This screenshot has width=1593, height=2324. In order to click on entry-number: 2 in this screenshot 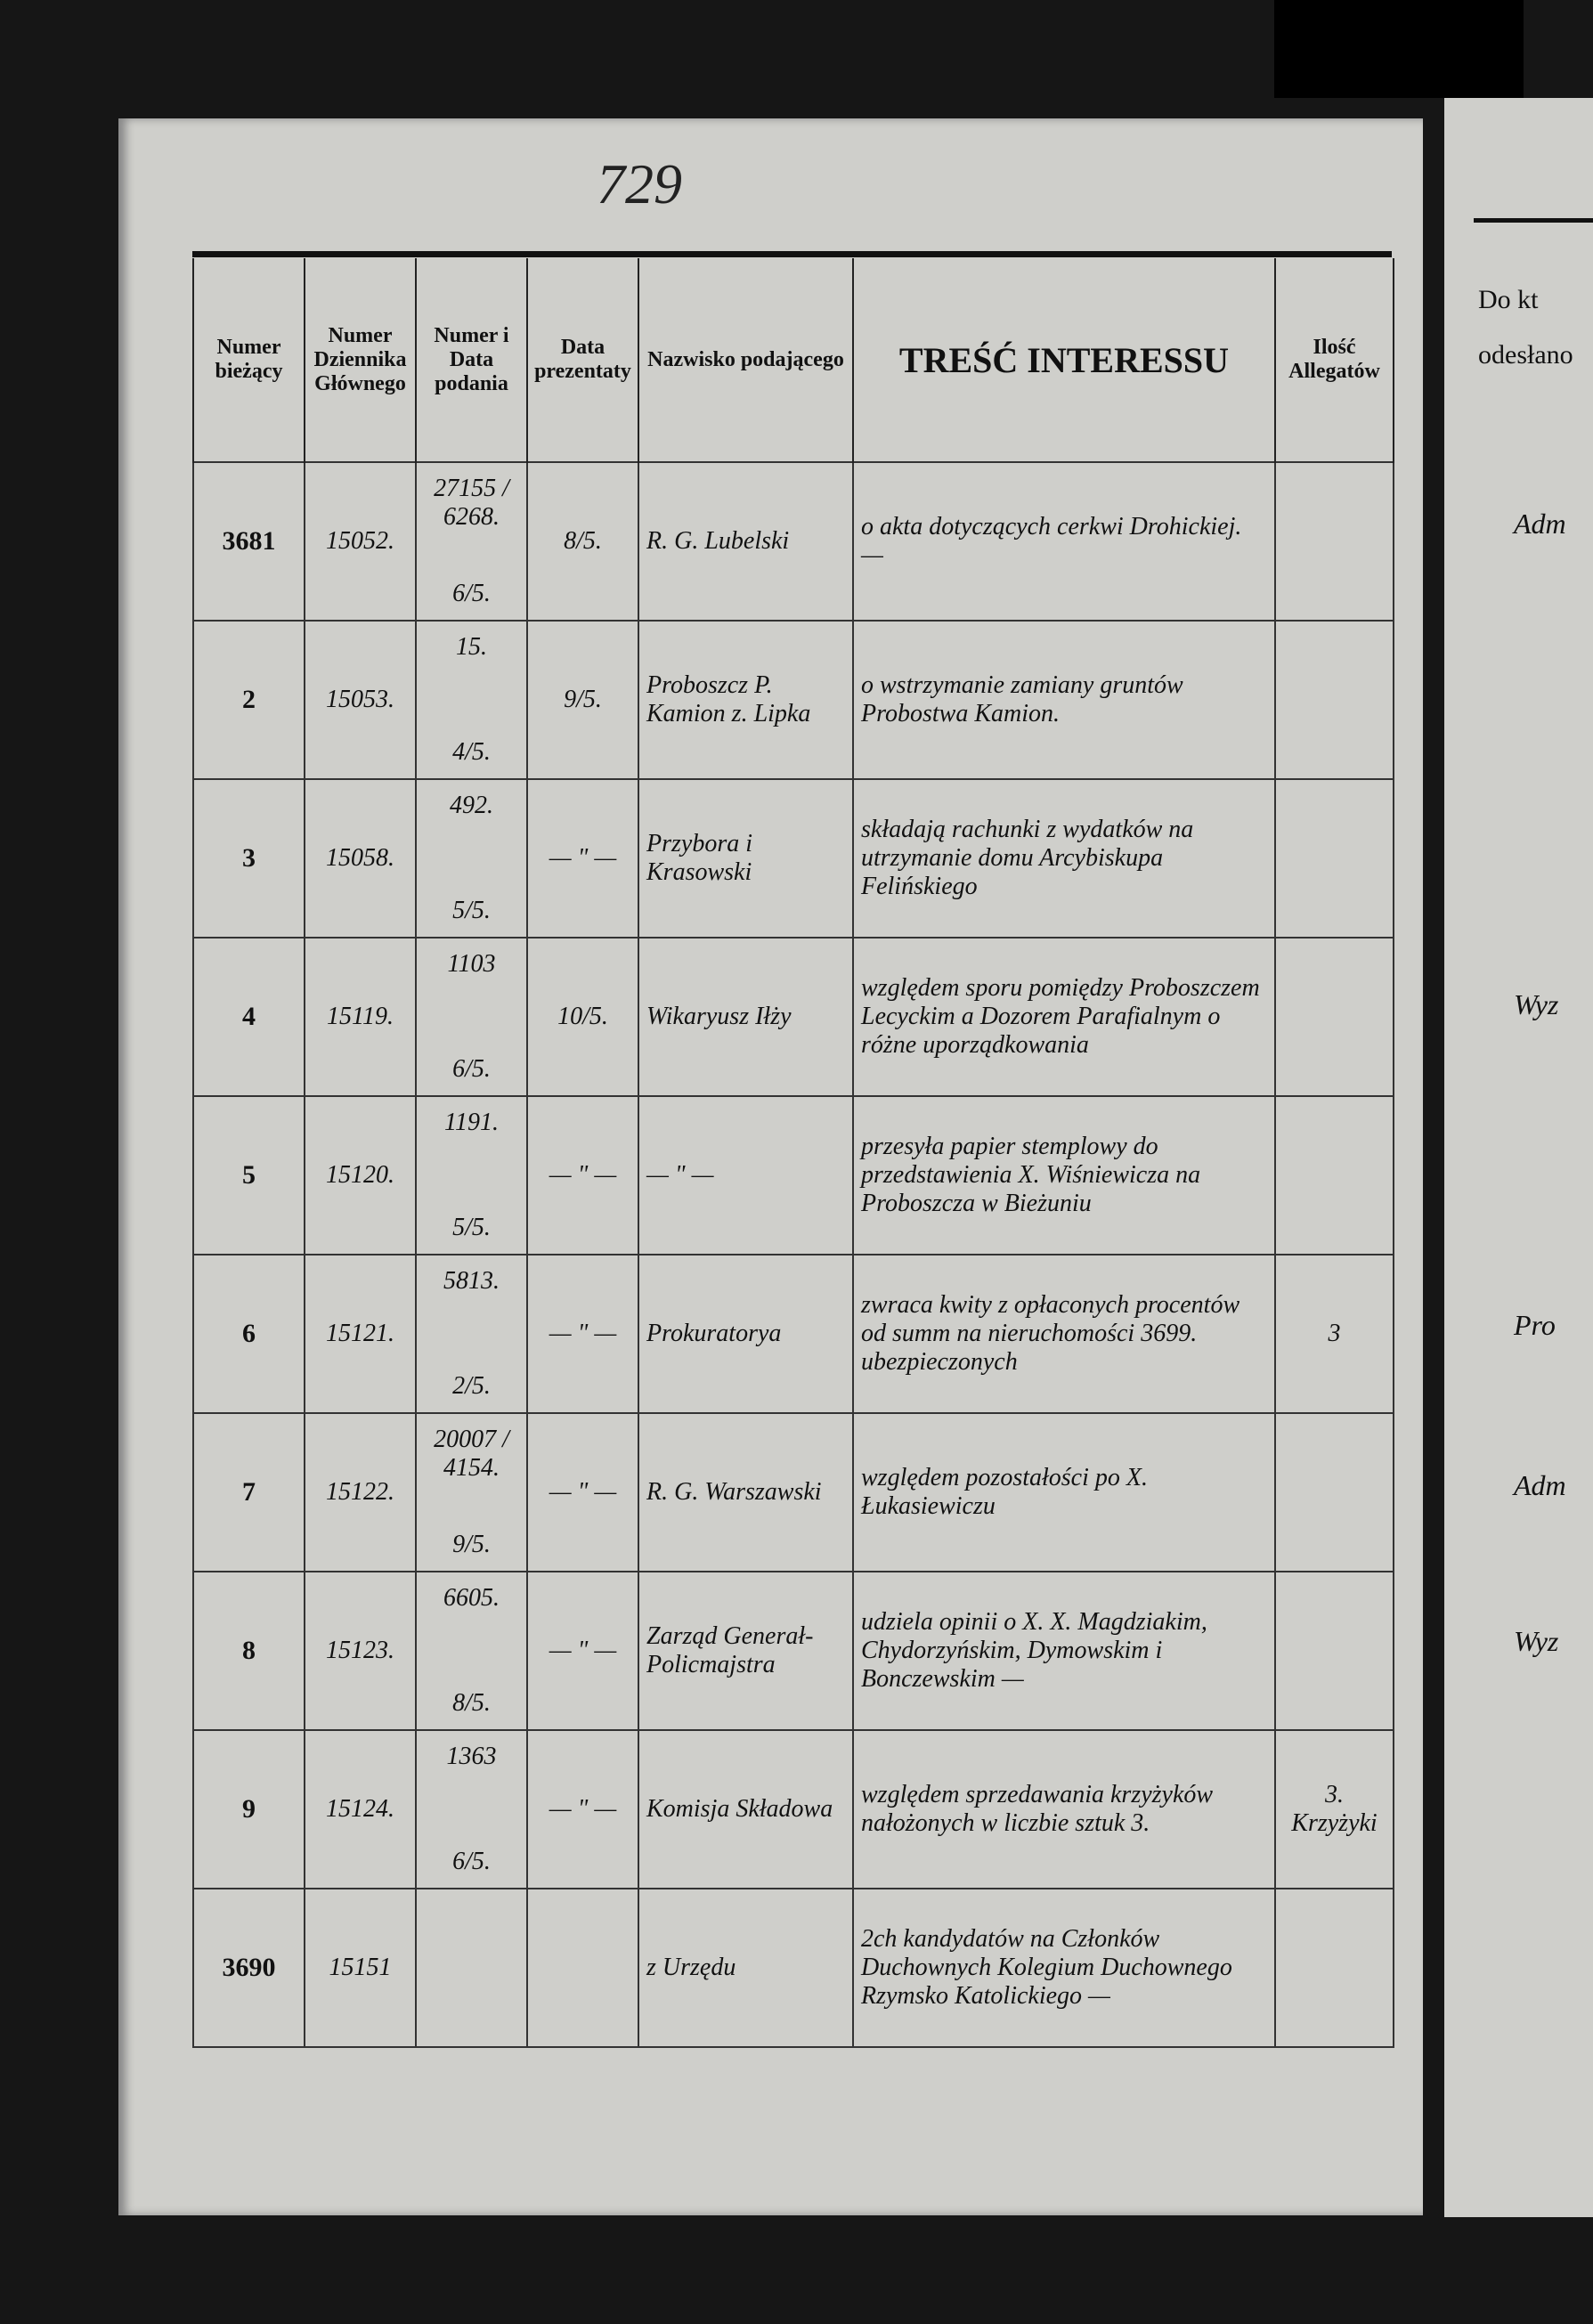, I will do `click(248, 700)`.